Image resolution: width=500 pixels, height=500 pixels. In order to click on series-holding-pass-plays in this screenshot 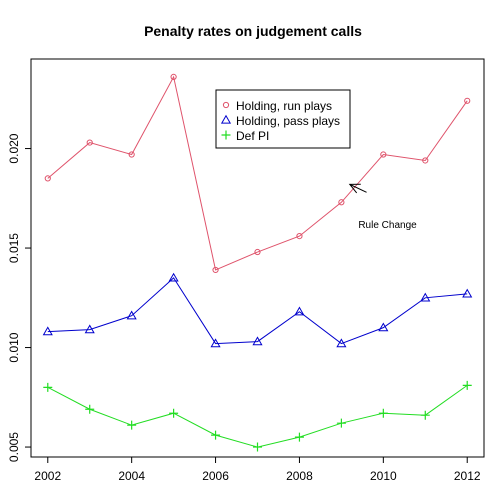, I will do `click(257, 310)`.